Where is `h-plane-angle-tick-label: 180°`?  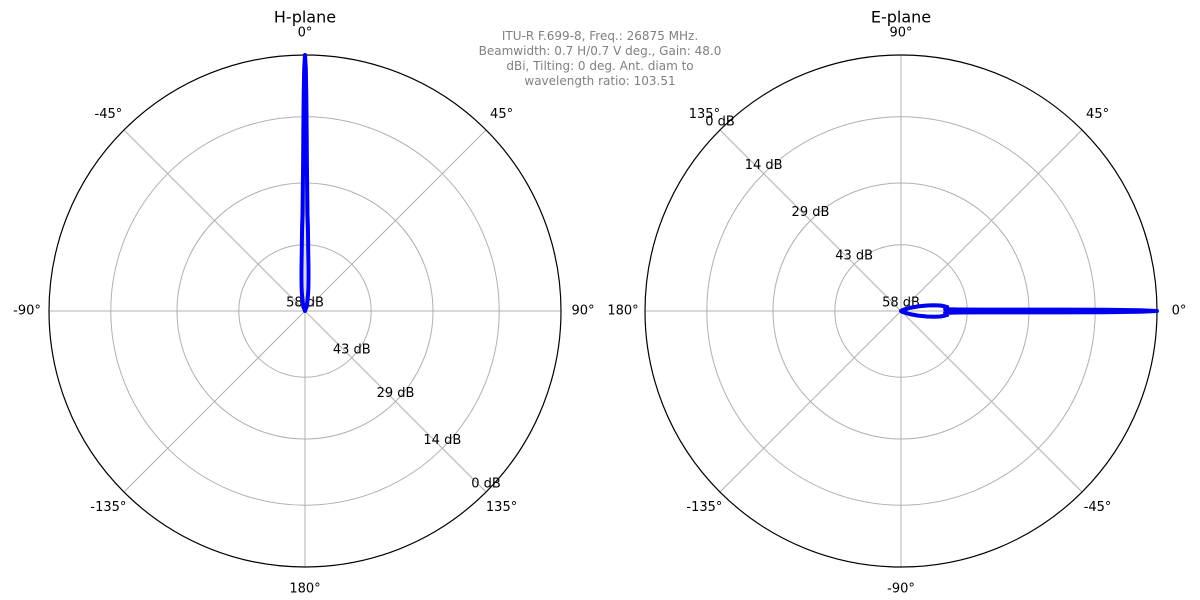 h-plane-angle-tick-label: 180° is located at coordinates (304, 589).